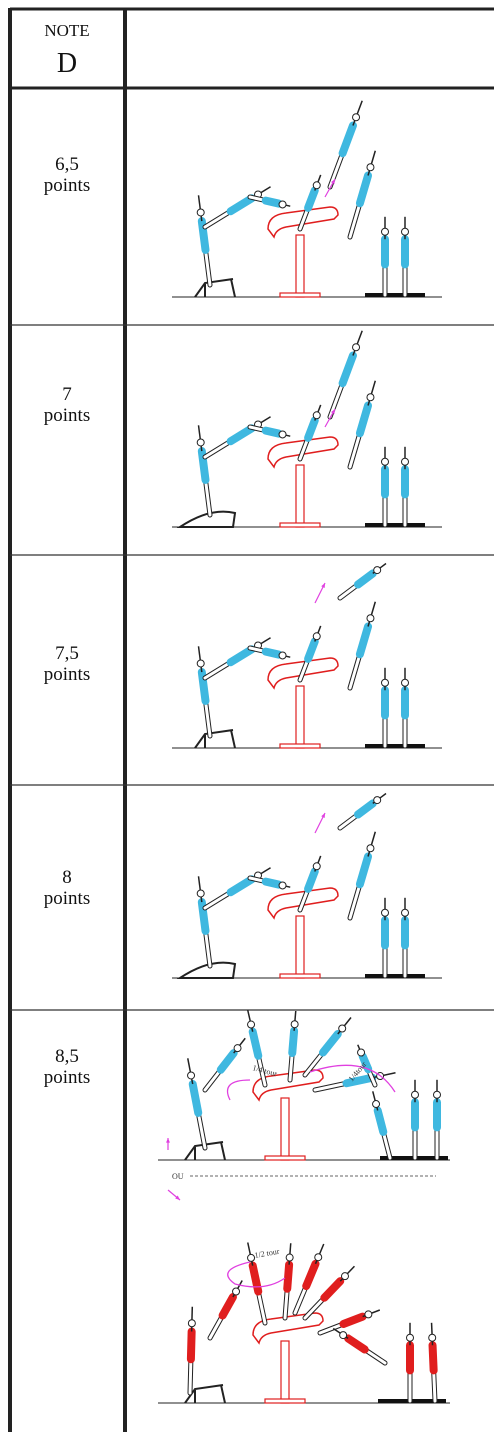 Image resolution: width=494 pixels, height=1432 pixels. I want to click on row-score: 8, so click(67, 877).